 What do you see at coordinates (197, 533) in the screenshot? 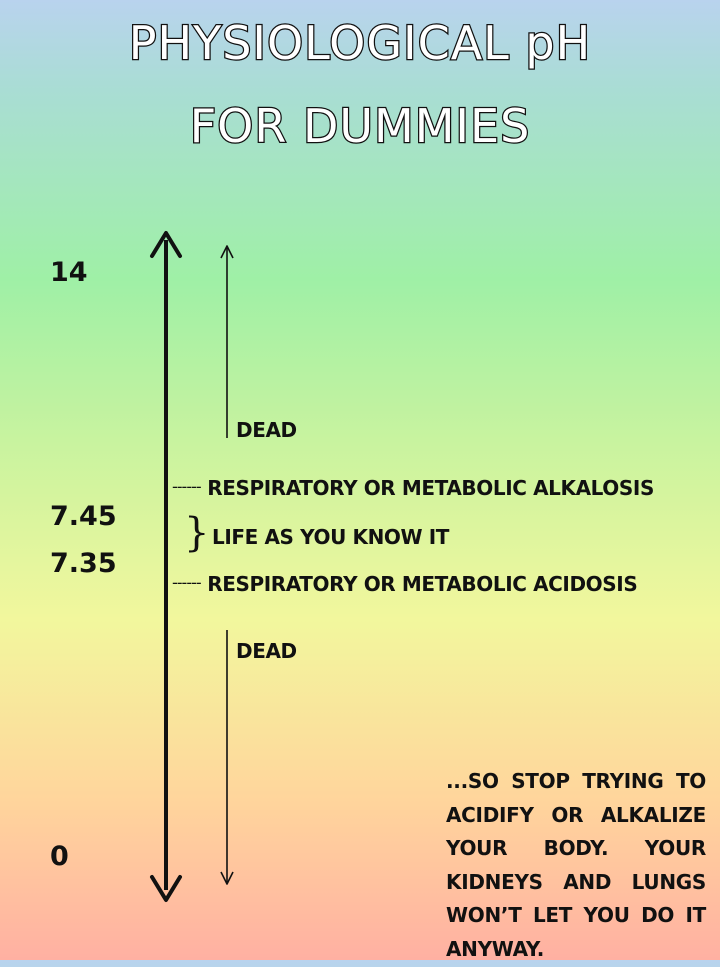
I see `life-brace: }` at bounding box center [197, 533].